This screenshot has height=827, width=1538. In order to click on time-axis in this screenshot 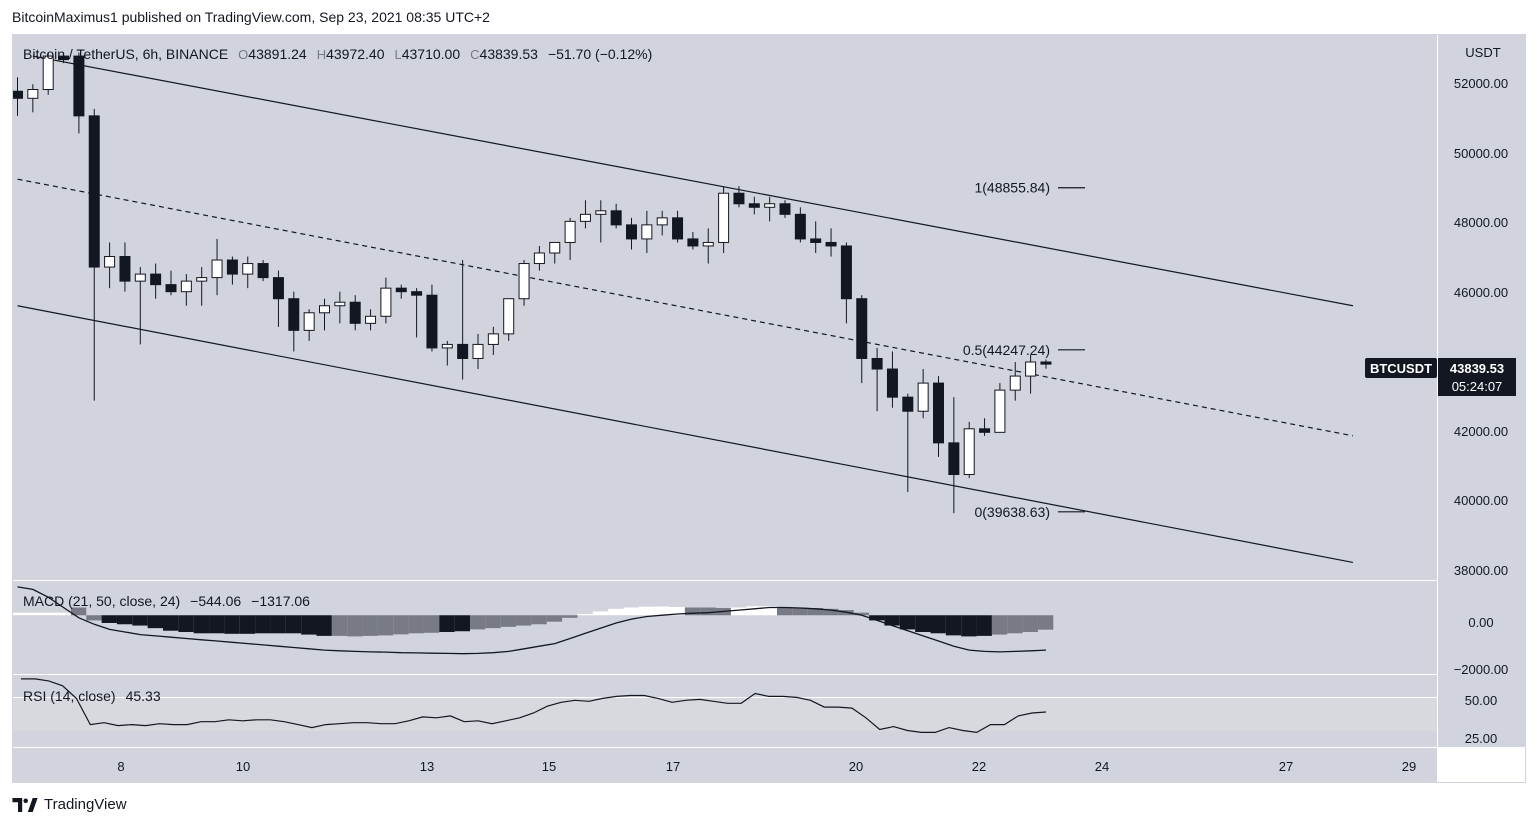, I will do `click(725, 765)`.